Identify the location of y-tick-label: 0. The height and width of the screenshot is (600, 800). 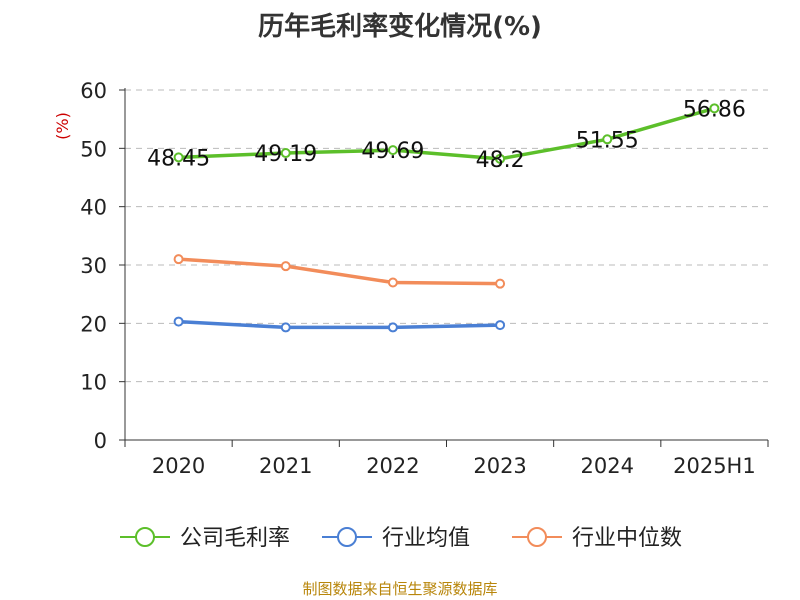
(100, 441).